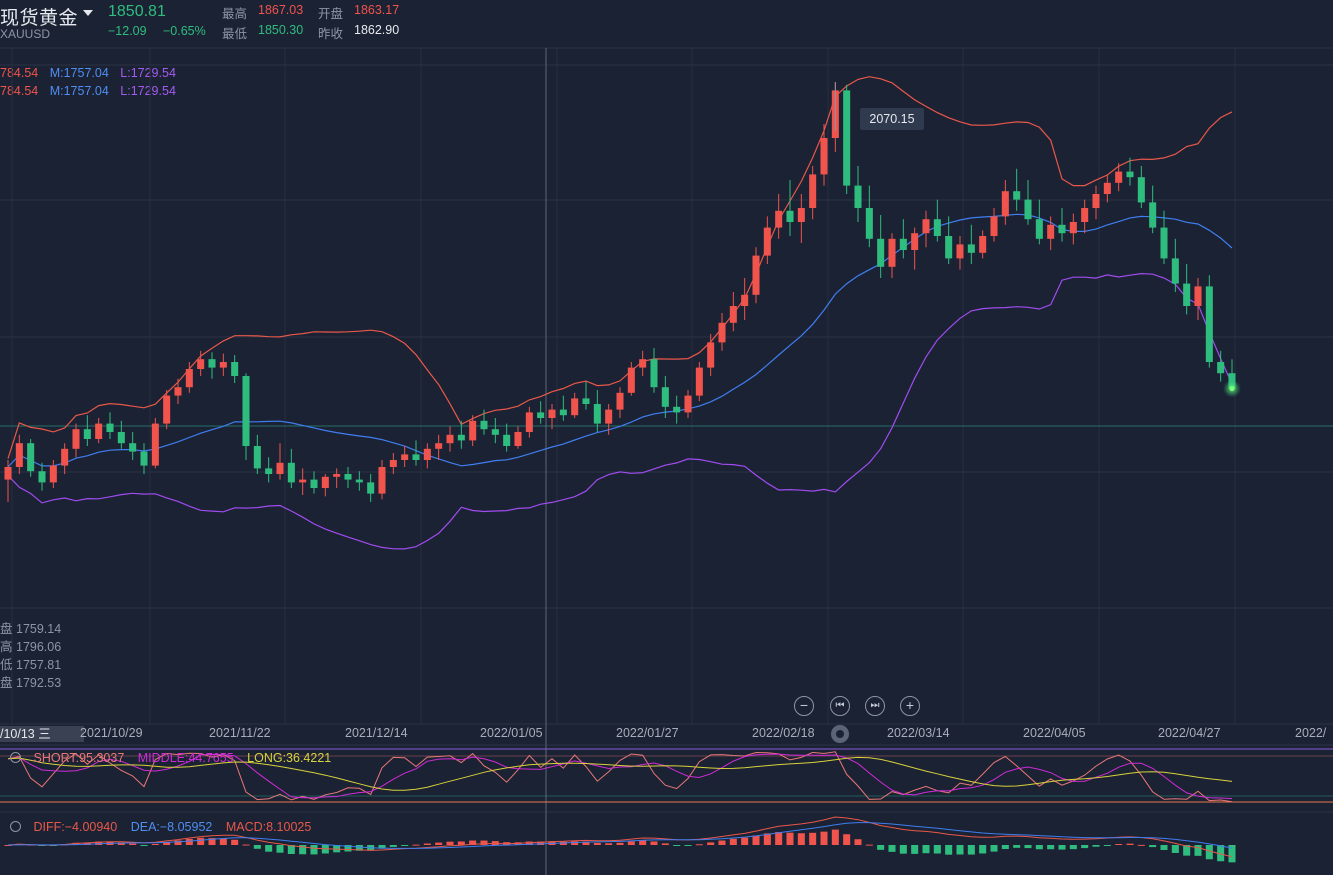 The height and width of the screenshot is (875, 1333). I want to click on symbol-name: 现货黄金, so click(39, 18).